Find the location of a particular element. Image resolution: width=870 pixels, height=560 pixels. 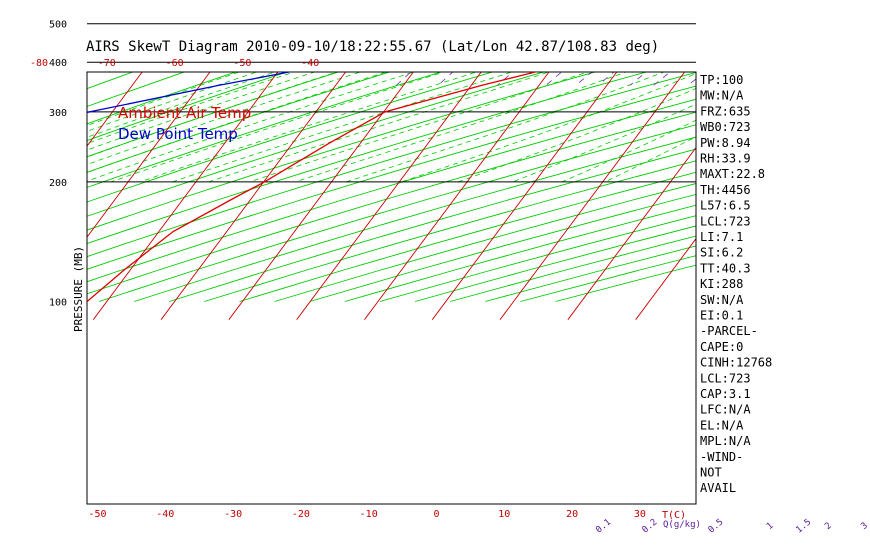

index-item: SI:6.2 is located at coordinates (721, 253).